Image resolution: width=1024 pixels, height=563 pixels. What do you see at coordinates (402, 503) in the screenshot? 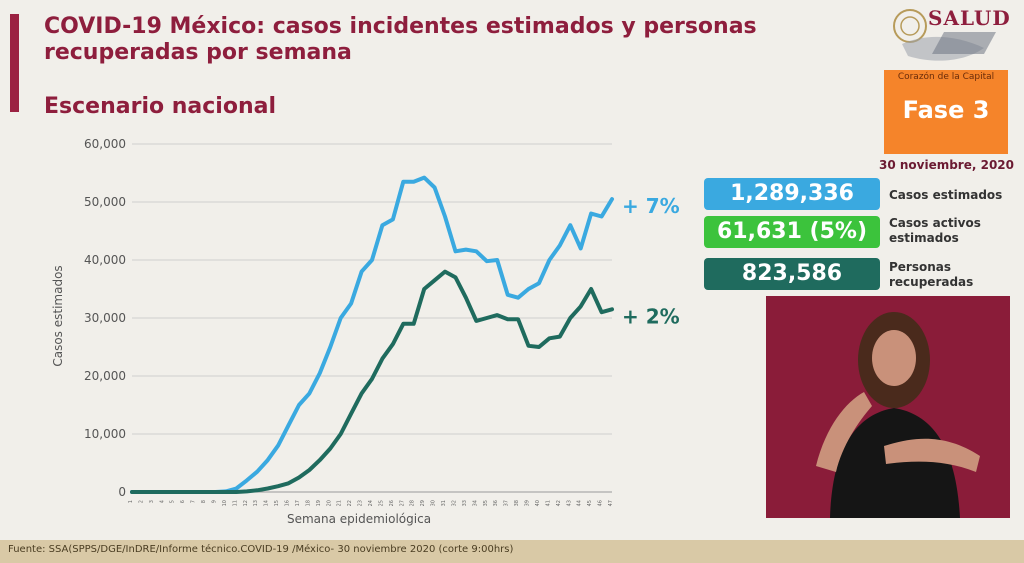
I see `x-tick-label: 27` at bounding box center [402, 503].